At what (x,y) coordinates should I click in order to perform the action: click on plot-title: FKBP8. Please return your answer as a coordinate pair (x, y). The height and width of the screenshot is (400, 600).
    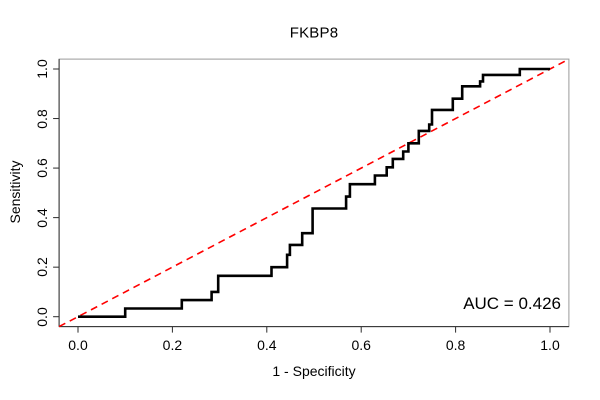
    Looking at the image, I should click on (314, 33).